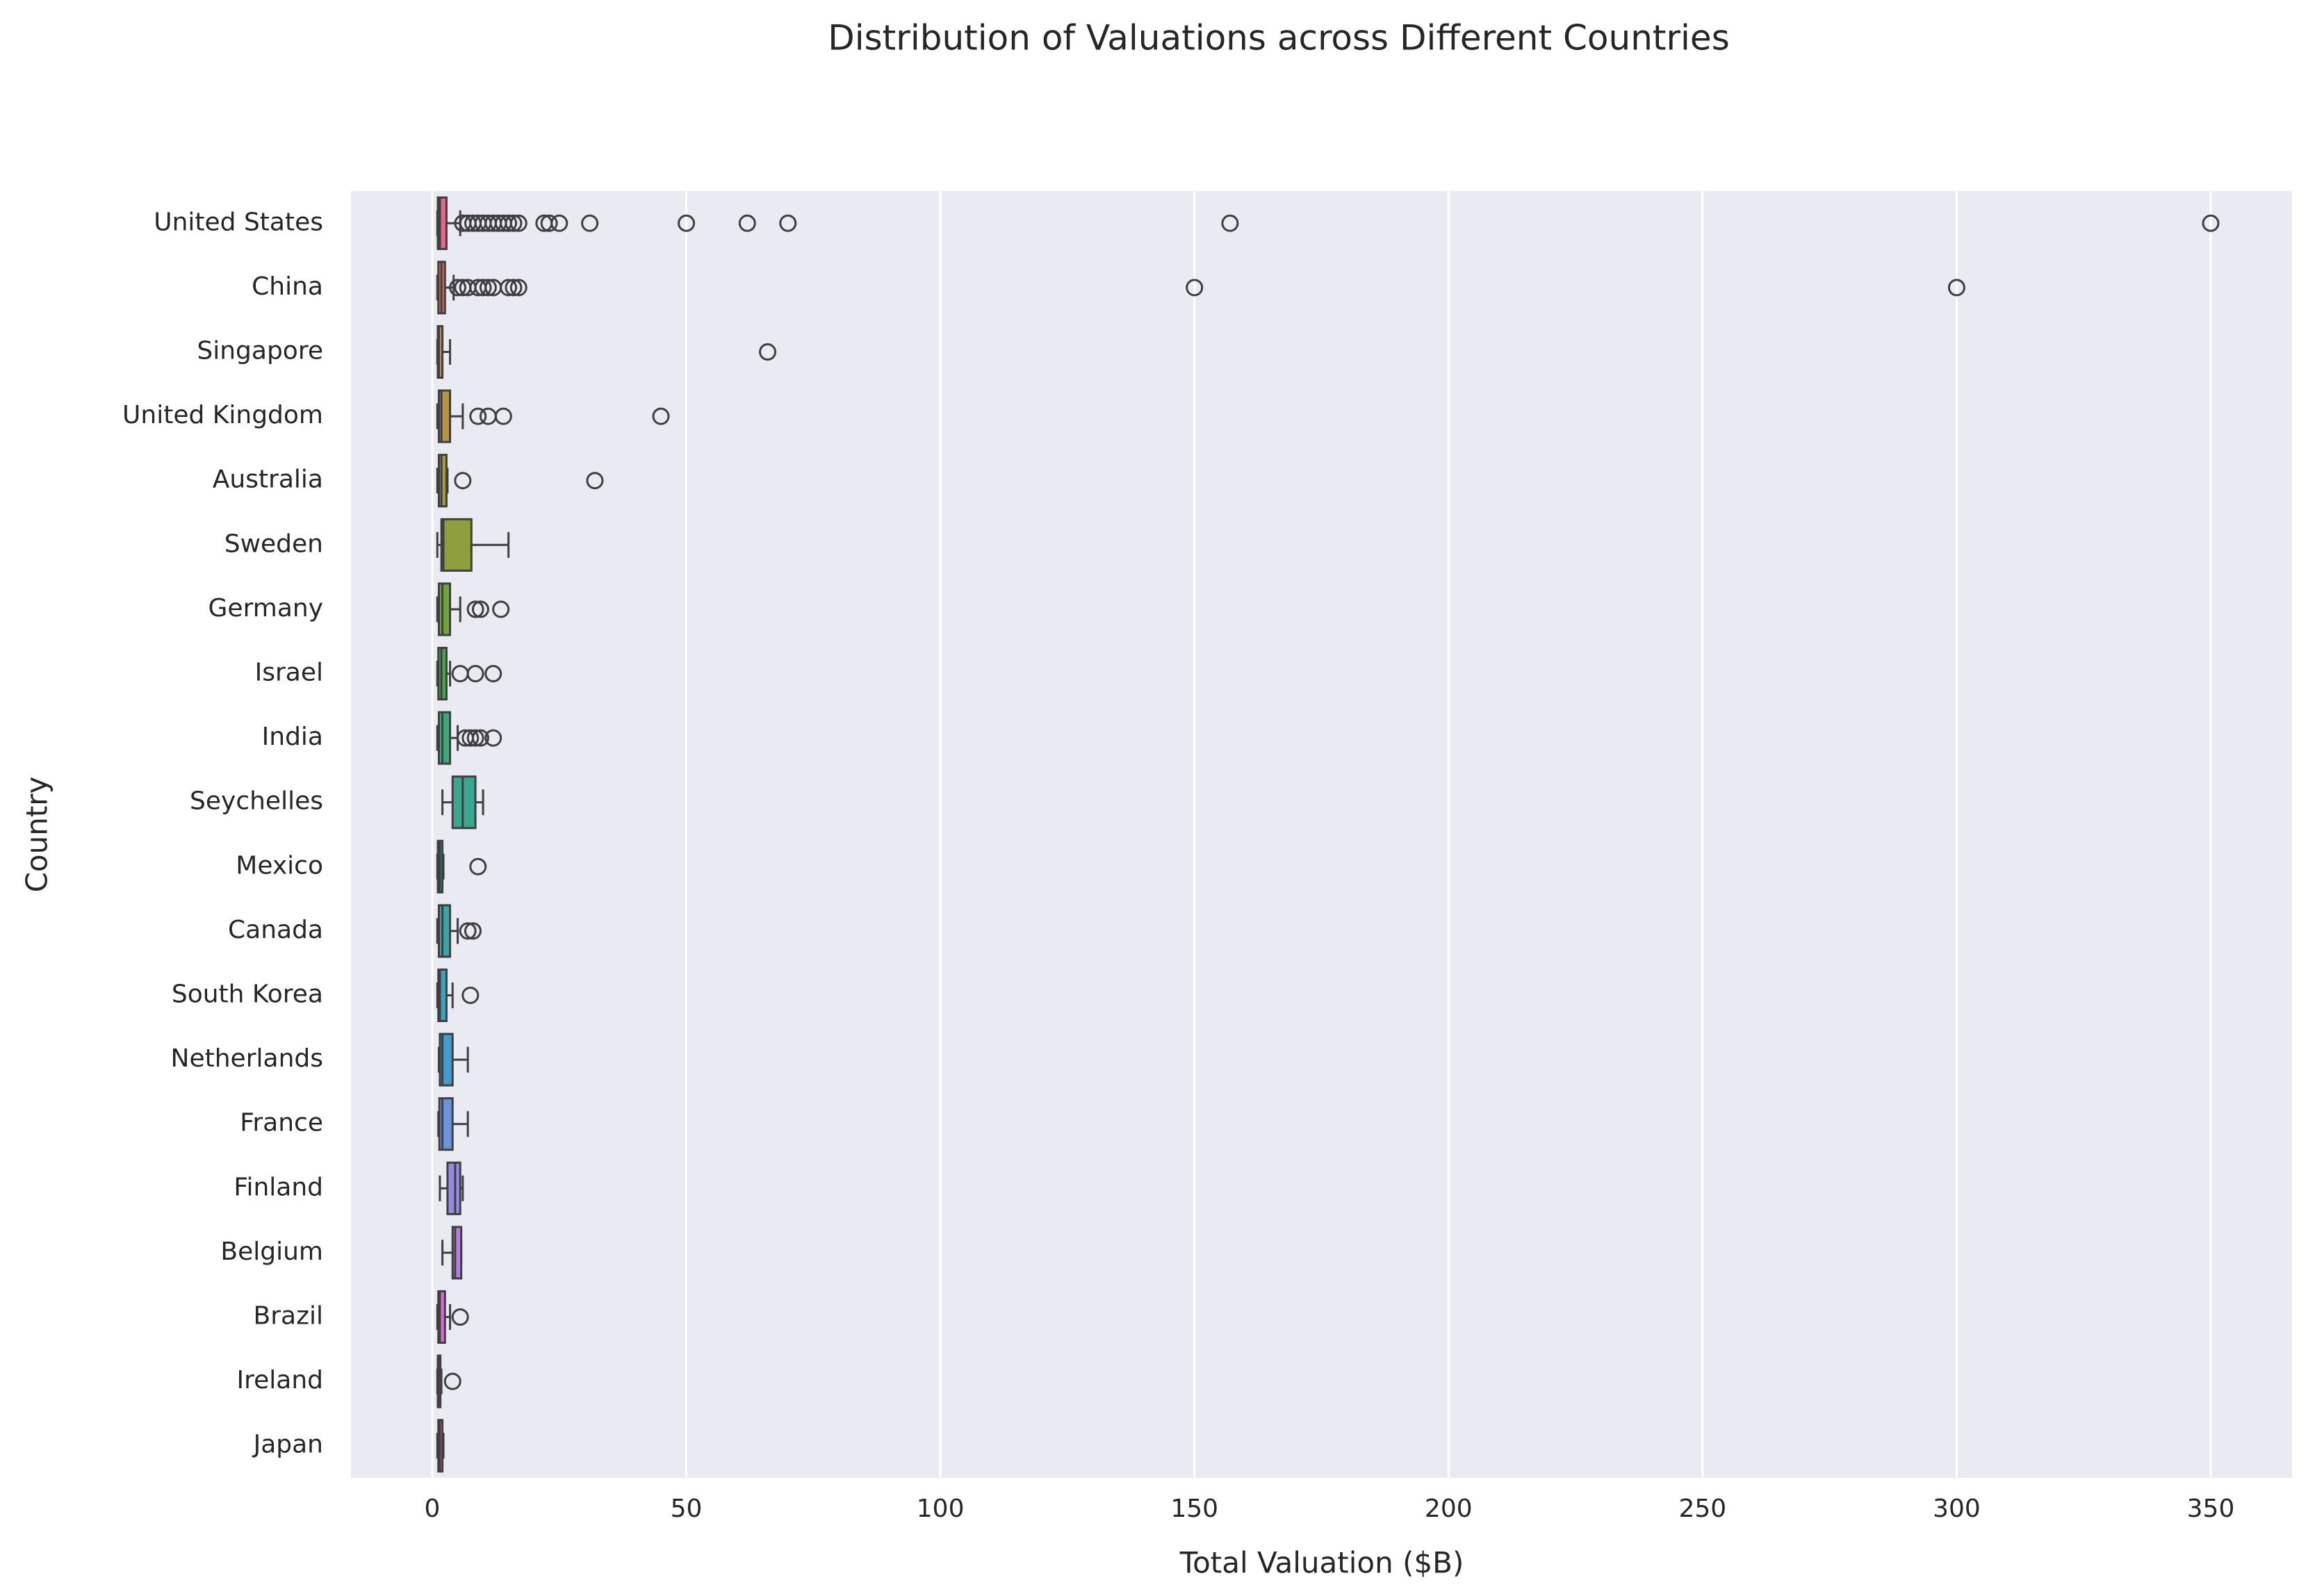 The image size is (2308, 1596). I want to click on y-axis-label: Country, so click(37, 835).